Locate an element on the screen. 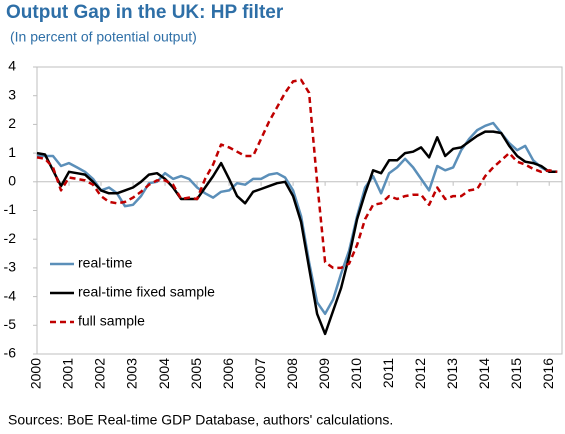  legend-label: real-time is located at coordinates (105, 263).